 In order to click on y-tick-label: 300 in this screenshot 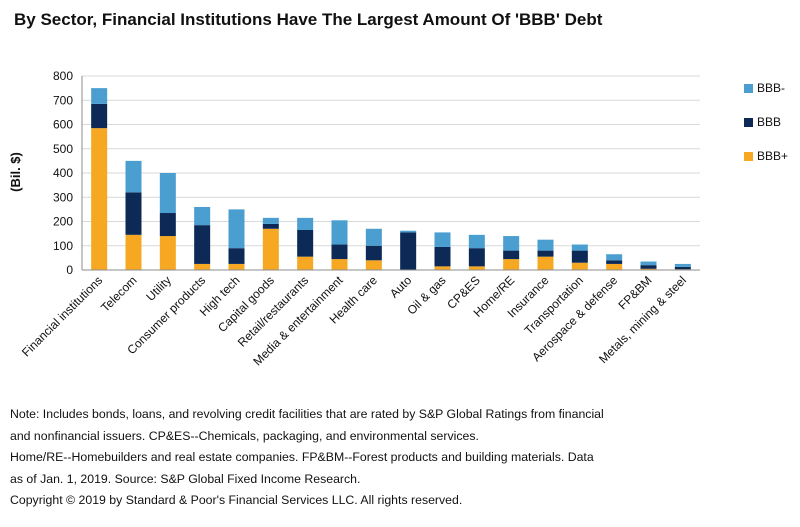, I will do `click(63, 197)`.